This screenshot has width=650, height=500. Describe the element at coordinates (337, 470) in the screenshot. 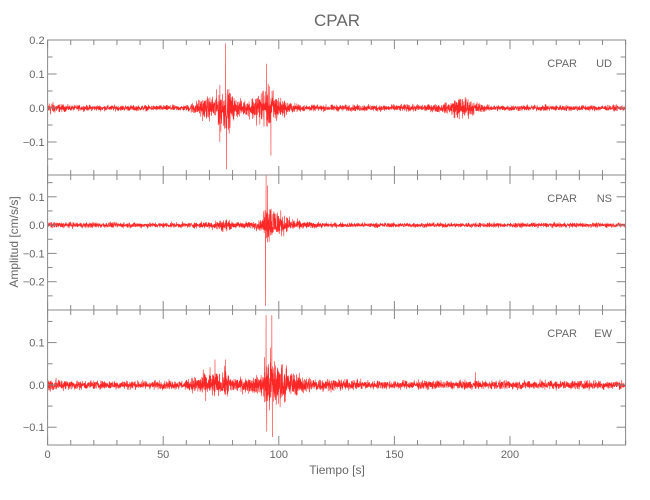

I see `x-axis-label: Tiempo [s]` at that location.